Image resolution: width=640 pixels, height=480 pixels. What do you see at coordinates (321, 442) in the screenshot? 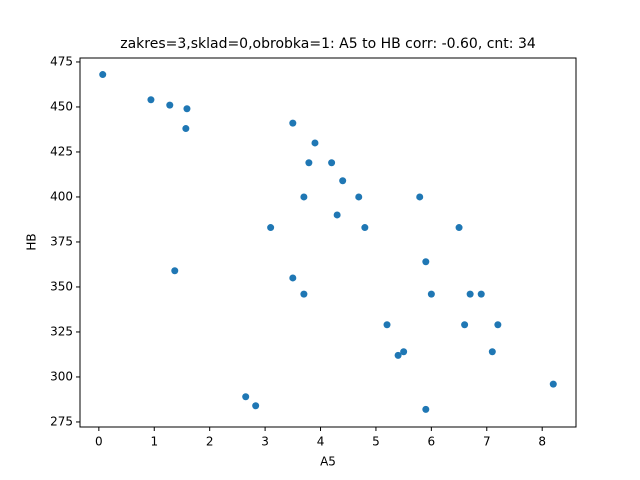
I see `x-tick-label: 4` at bounding box center [321, 442].